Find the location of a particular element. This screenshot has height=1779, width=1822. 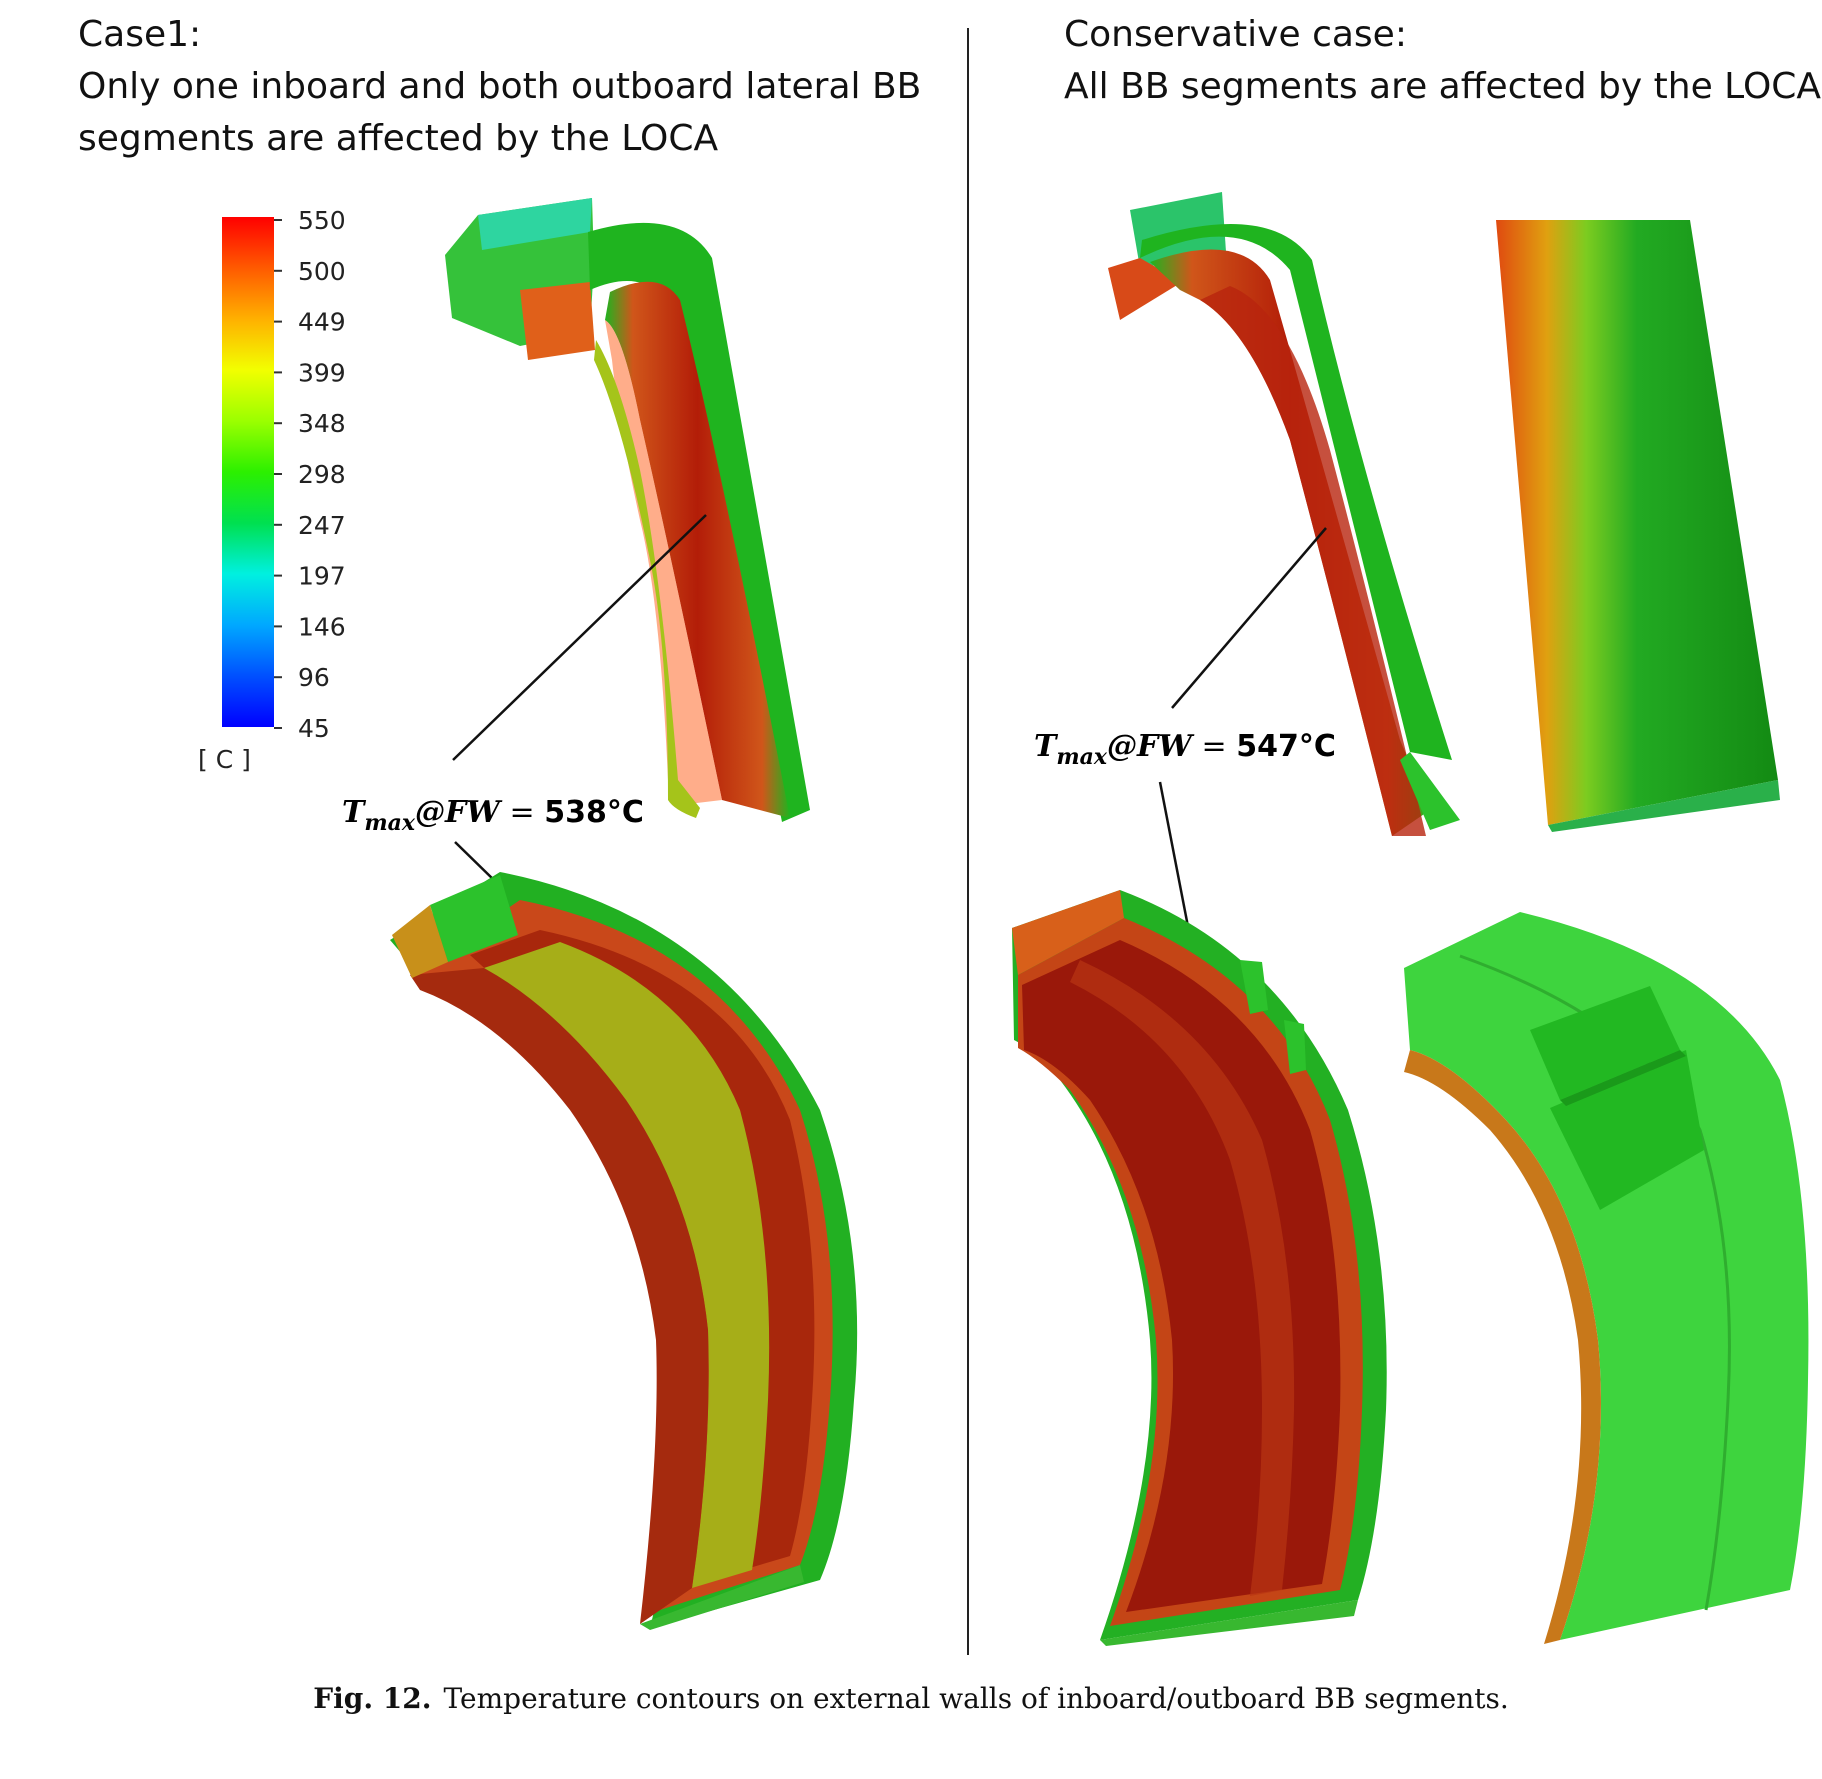

right-green-inner-edge is located at coordinates (1502, 1347).